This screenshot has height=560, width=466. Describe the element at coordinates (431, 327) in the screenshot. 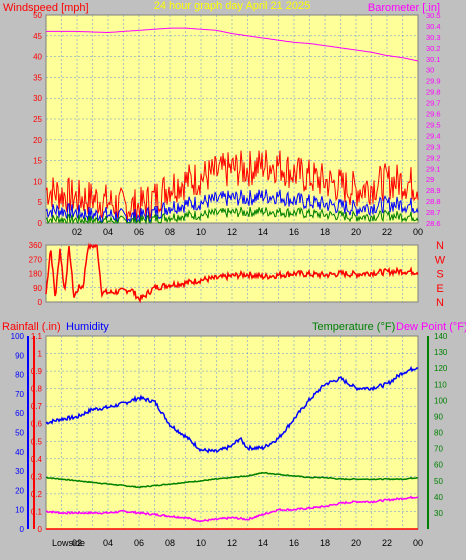

I see `dewpoint-axis-title: Dew Point (°F)` at that location.